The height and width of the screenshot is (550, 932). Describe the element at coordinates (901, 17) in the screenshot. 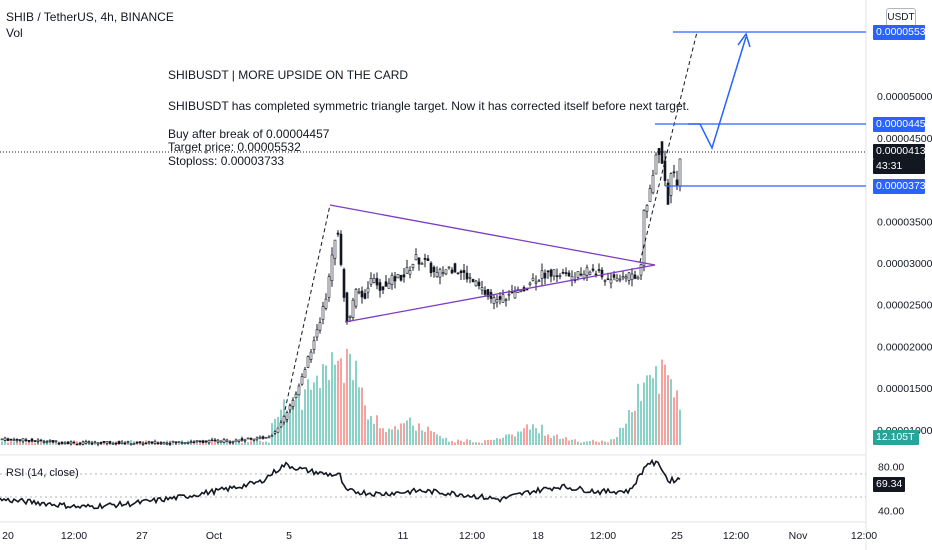

I see `currency-button: USDT` at that location.